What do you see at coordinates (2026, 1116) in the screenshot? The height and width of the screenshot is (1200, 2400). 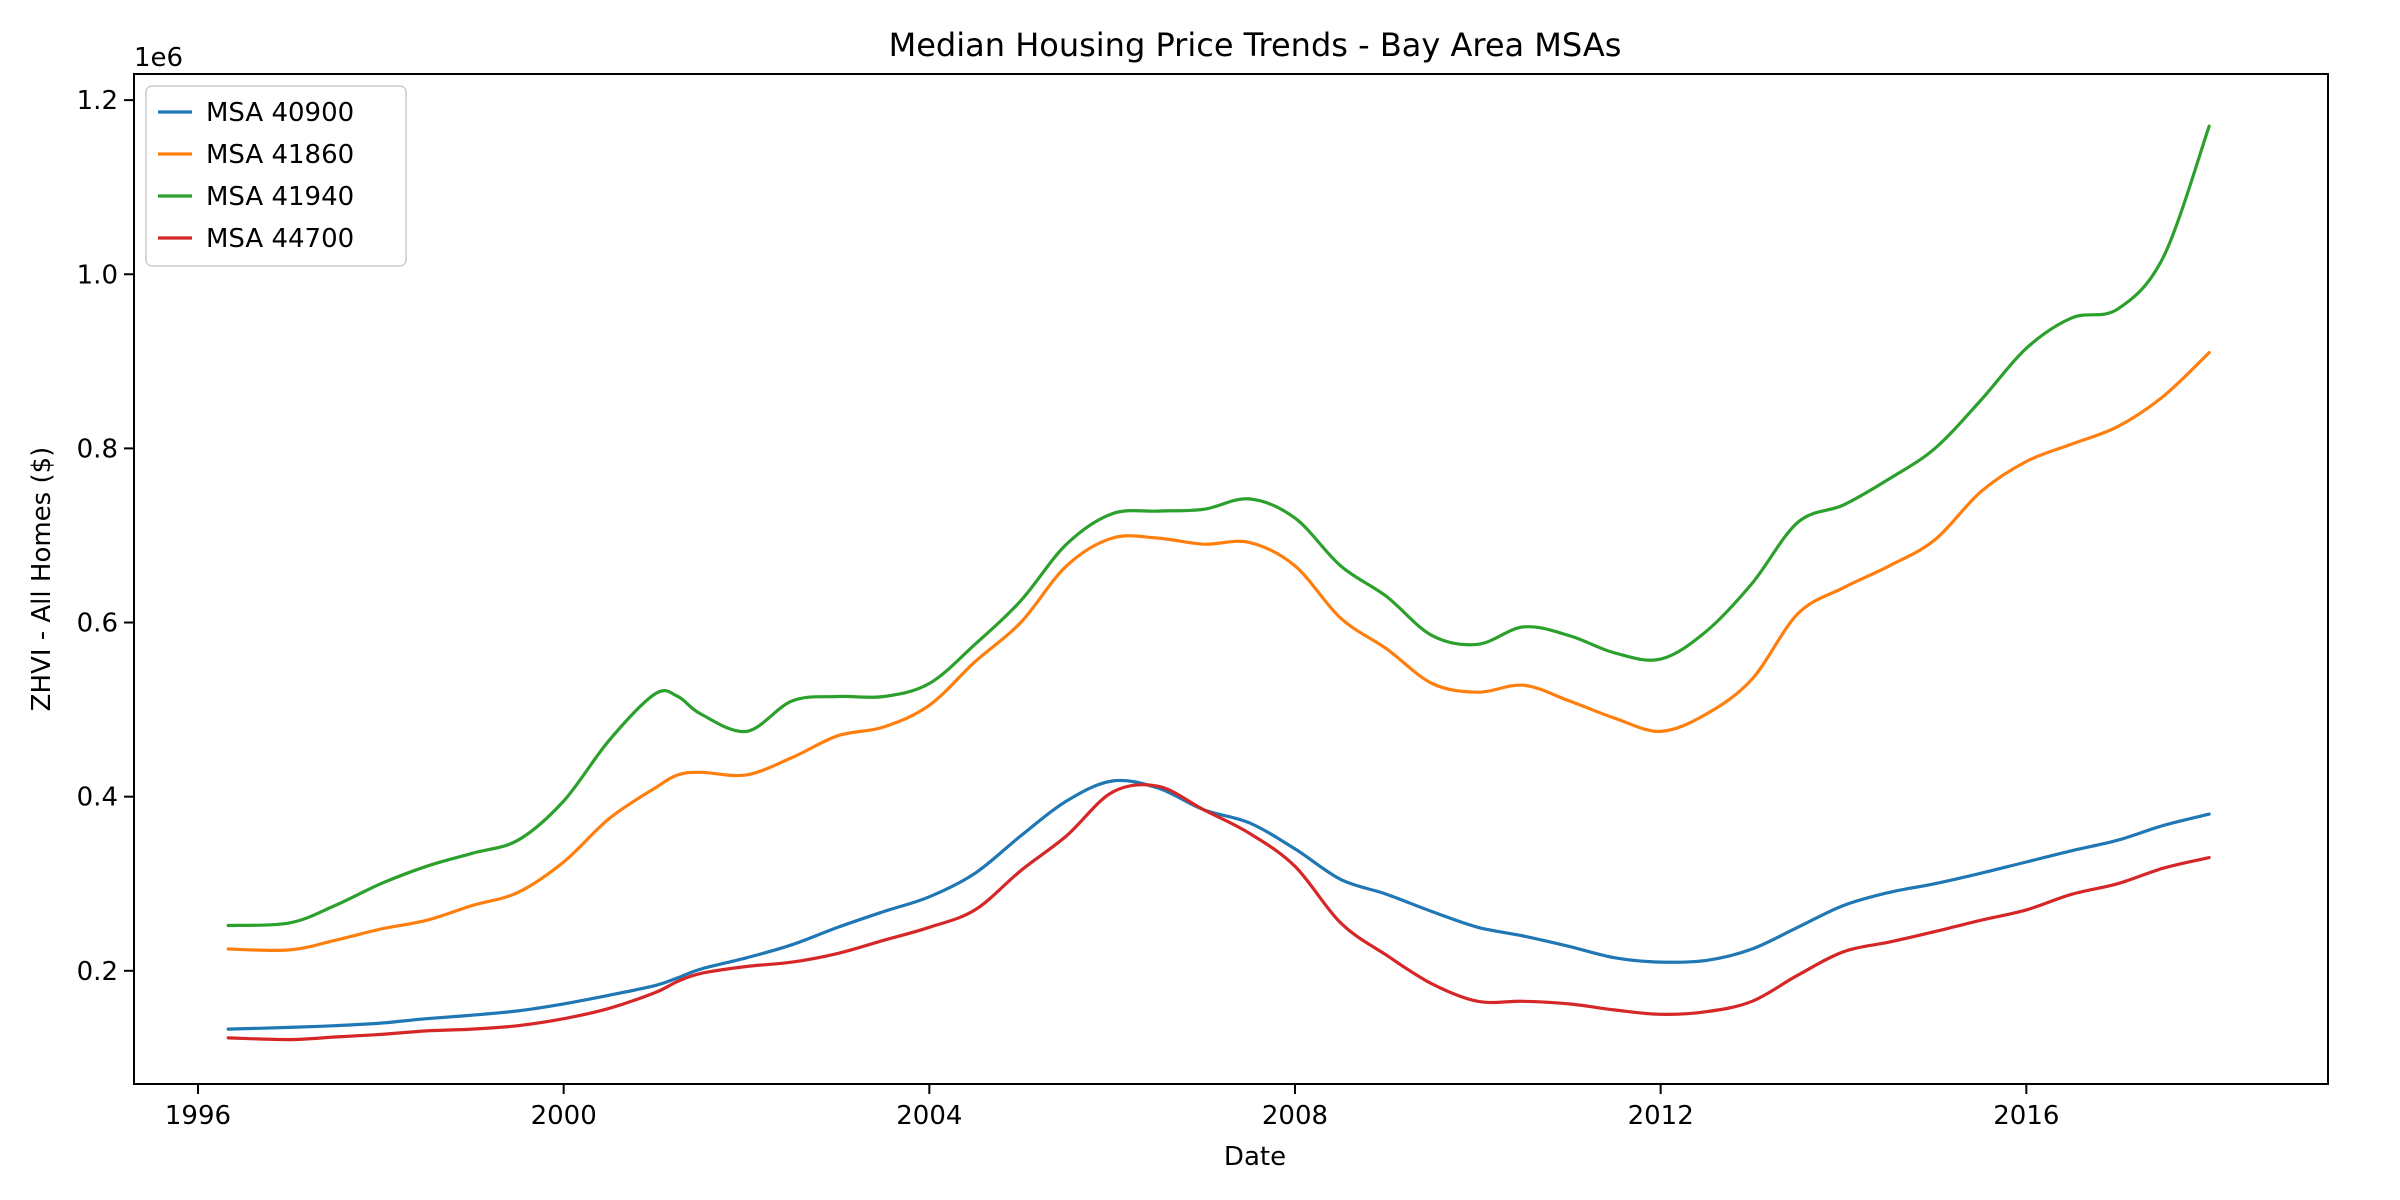 I see `x-tick-label: 2016` at bounding box center [2026, 1116].